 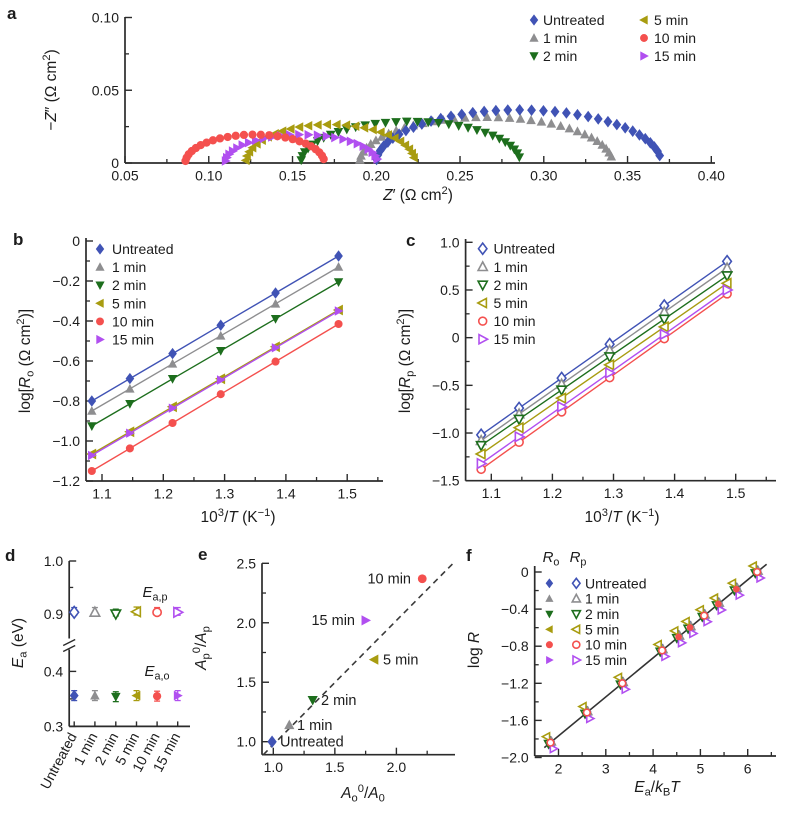 What do you see at coordinates (50, 89) in the screenshot?
I see `y-axis-title: −Z″ (Ω cm2)` at bounding box center [50, 89].